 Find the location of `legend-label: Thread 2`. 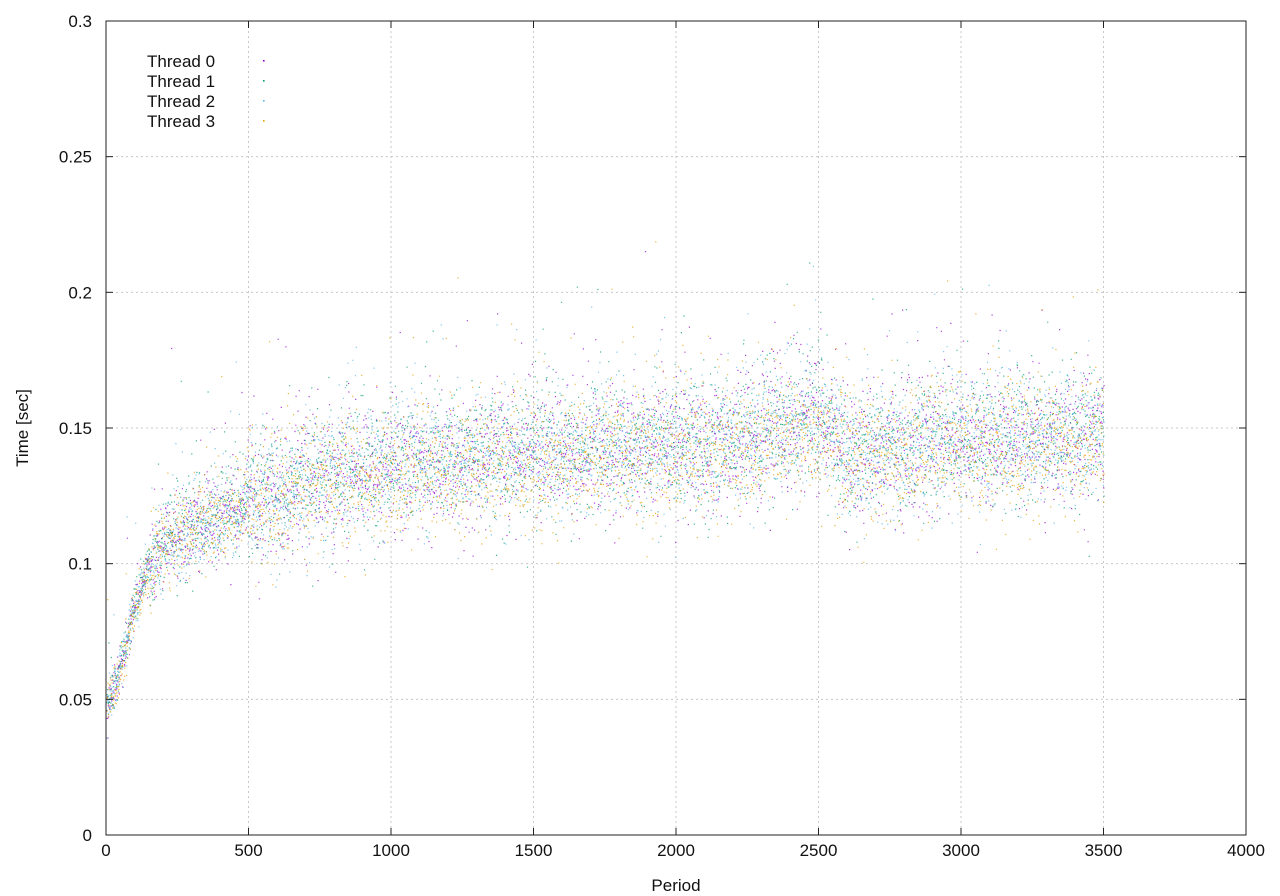

legend-label: Thread 2 is located at coordinates (181, 101).